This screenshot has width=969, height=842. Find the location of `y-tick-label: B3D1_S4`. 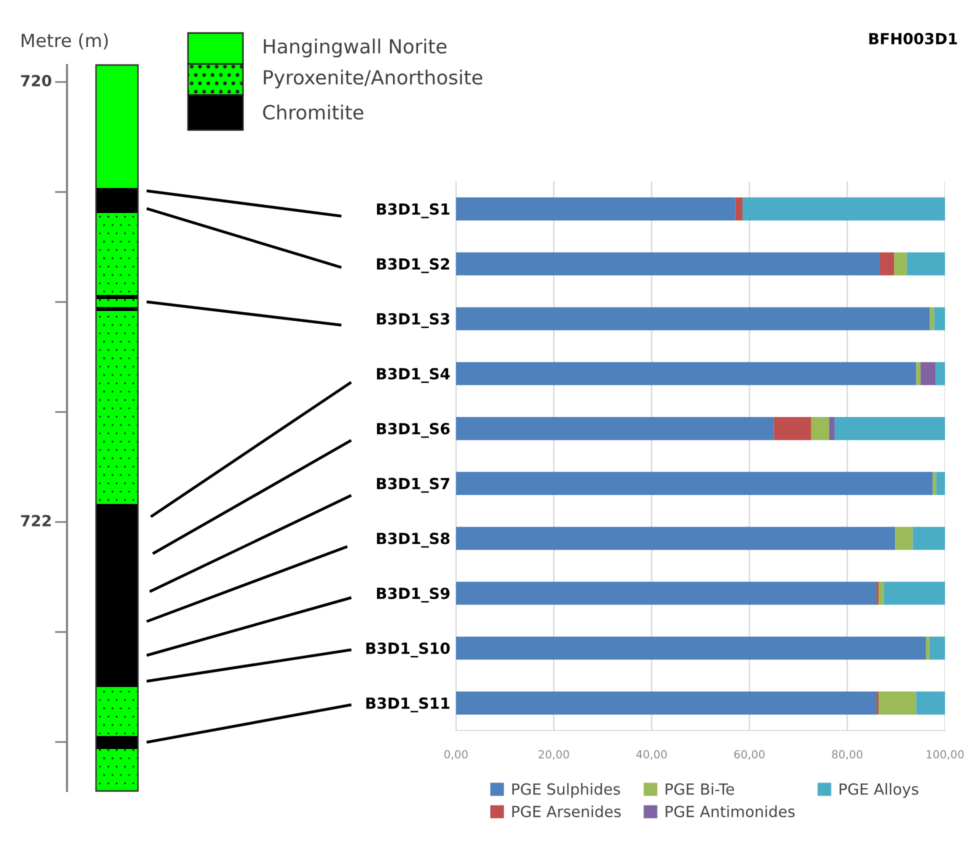

y-tick-label: B3D1_S4 is located at coordinates (413, 375).